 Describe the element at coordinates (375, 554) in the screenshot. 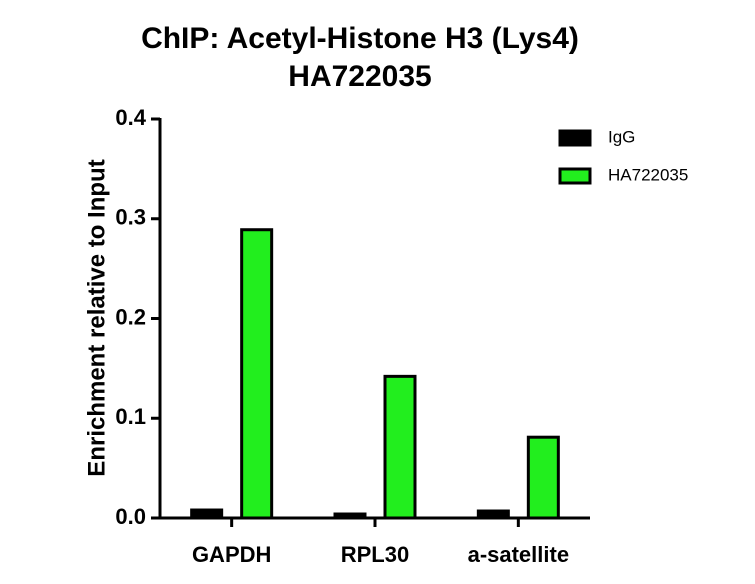

I see `x-tick-label: RPL30` at that location.